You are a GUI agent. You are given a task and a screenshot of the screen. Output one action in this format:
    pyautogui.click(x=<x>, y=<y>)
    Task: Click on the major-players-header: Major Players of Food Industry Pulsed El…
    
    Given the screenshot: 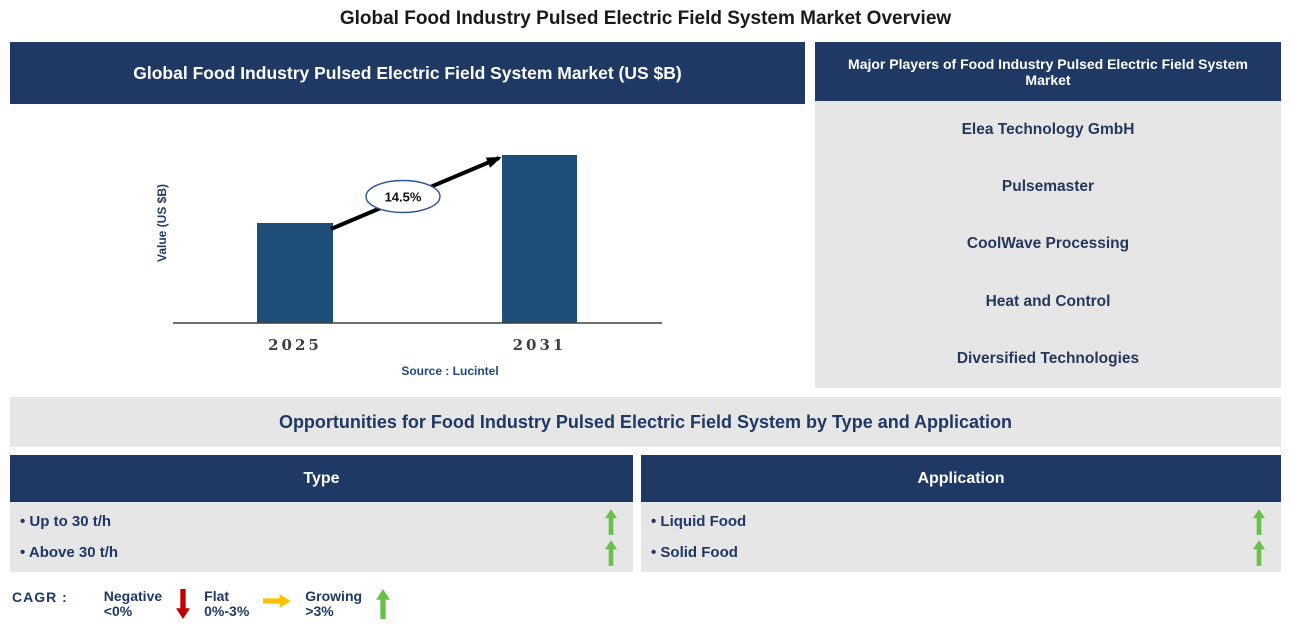 What is the action you would take?
    pyautogui.click(x=1048, y=71)
    